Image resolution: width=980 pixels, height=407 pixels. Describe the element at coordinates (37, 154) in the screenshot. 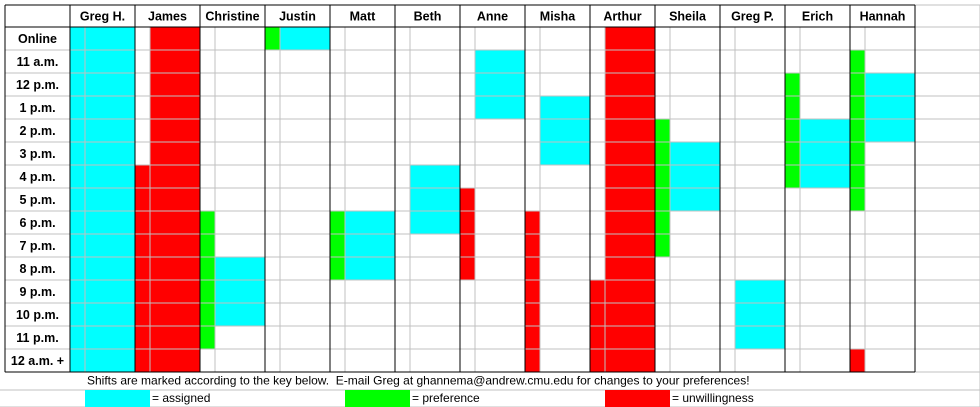

I see `row-label: 3 p.m.` at that location.